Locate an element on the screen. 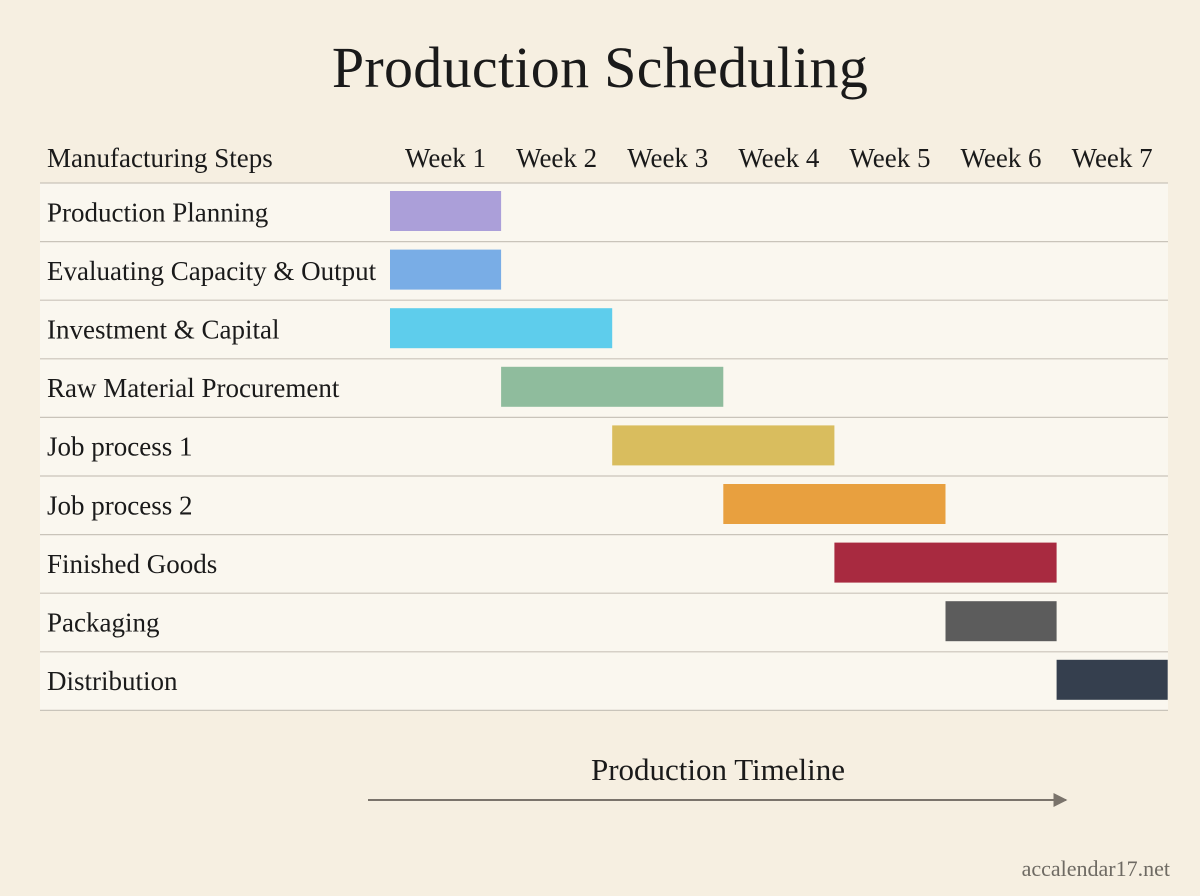  task-label: Distribution is located at coordinates (112, 681).